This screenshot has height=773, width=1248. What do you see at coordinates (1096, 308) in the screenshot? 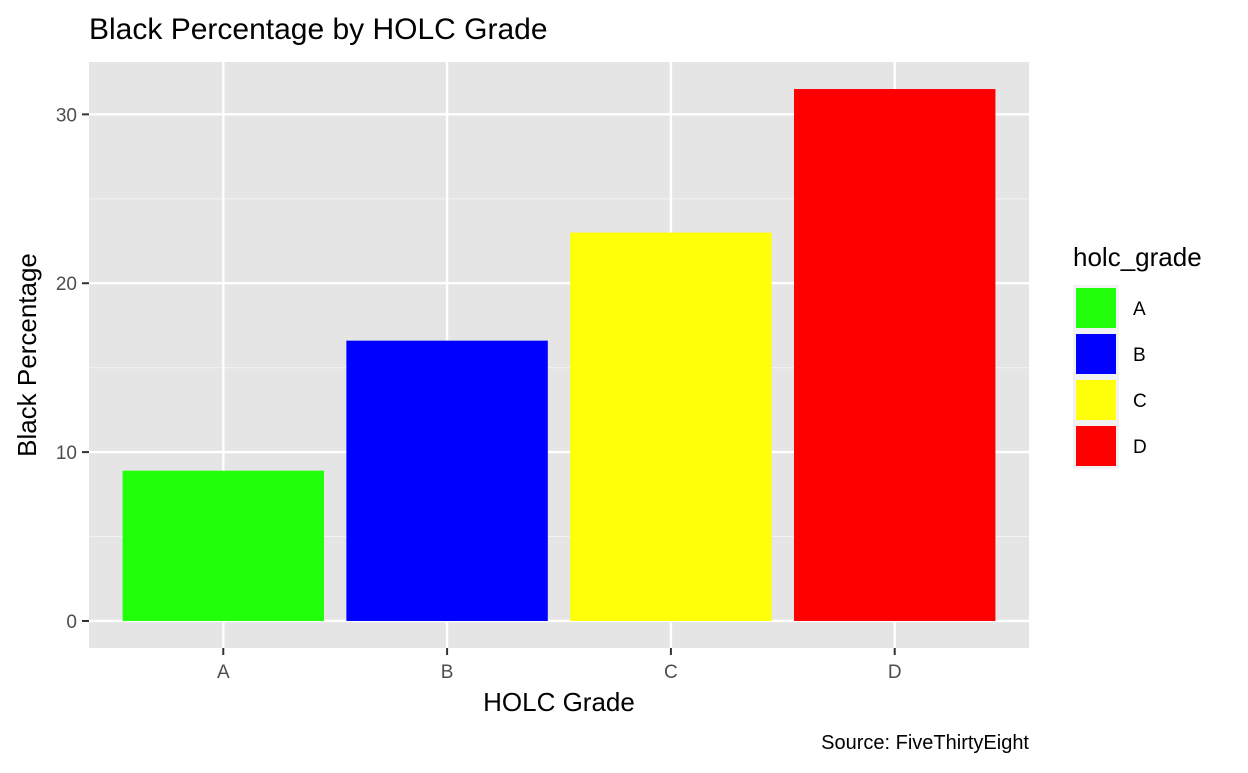
I see `legend-swatch-a` at bounding box center [1096, 308].